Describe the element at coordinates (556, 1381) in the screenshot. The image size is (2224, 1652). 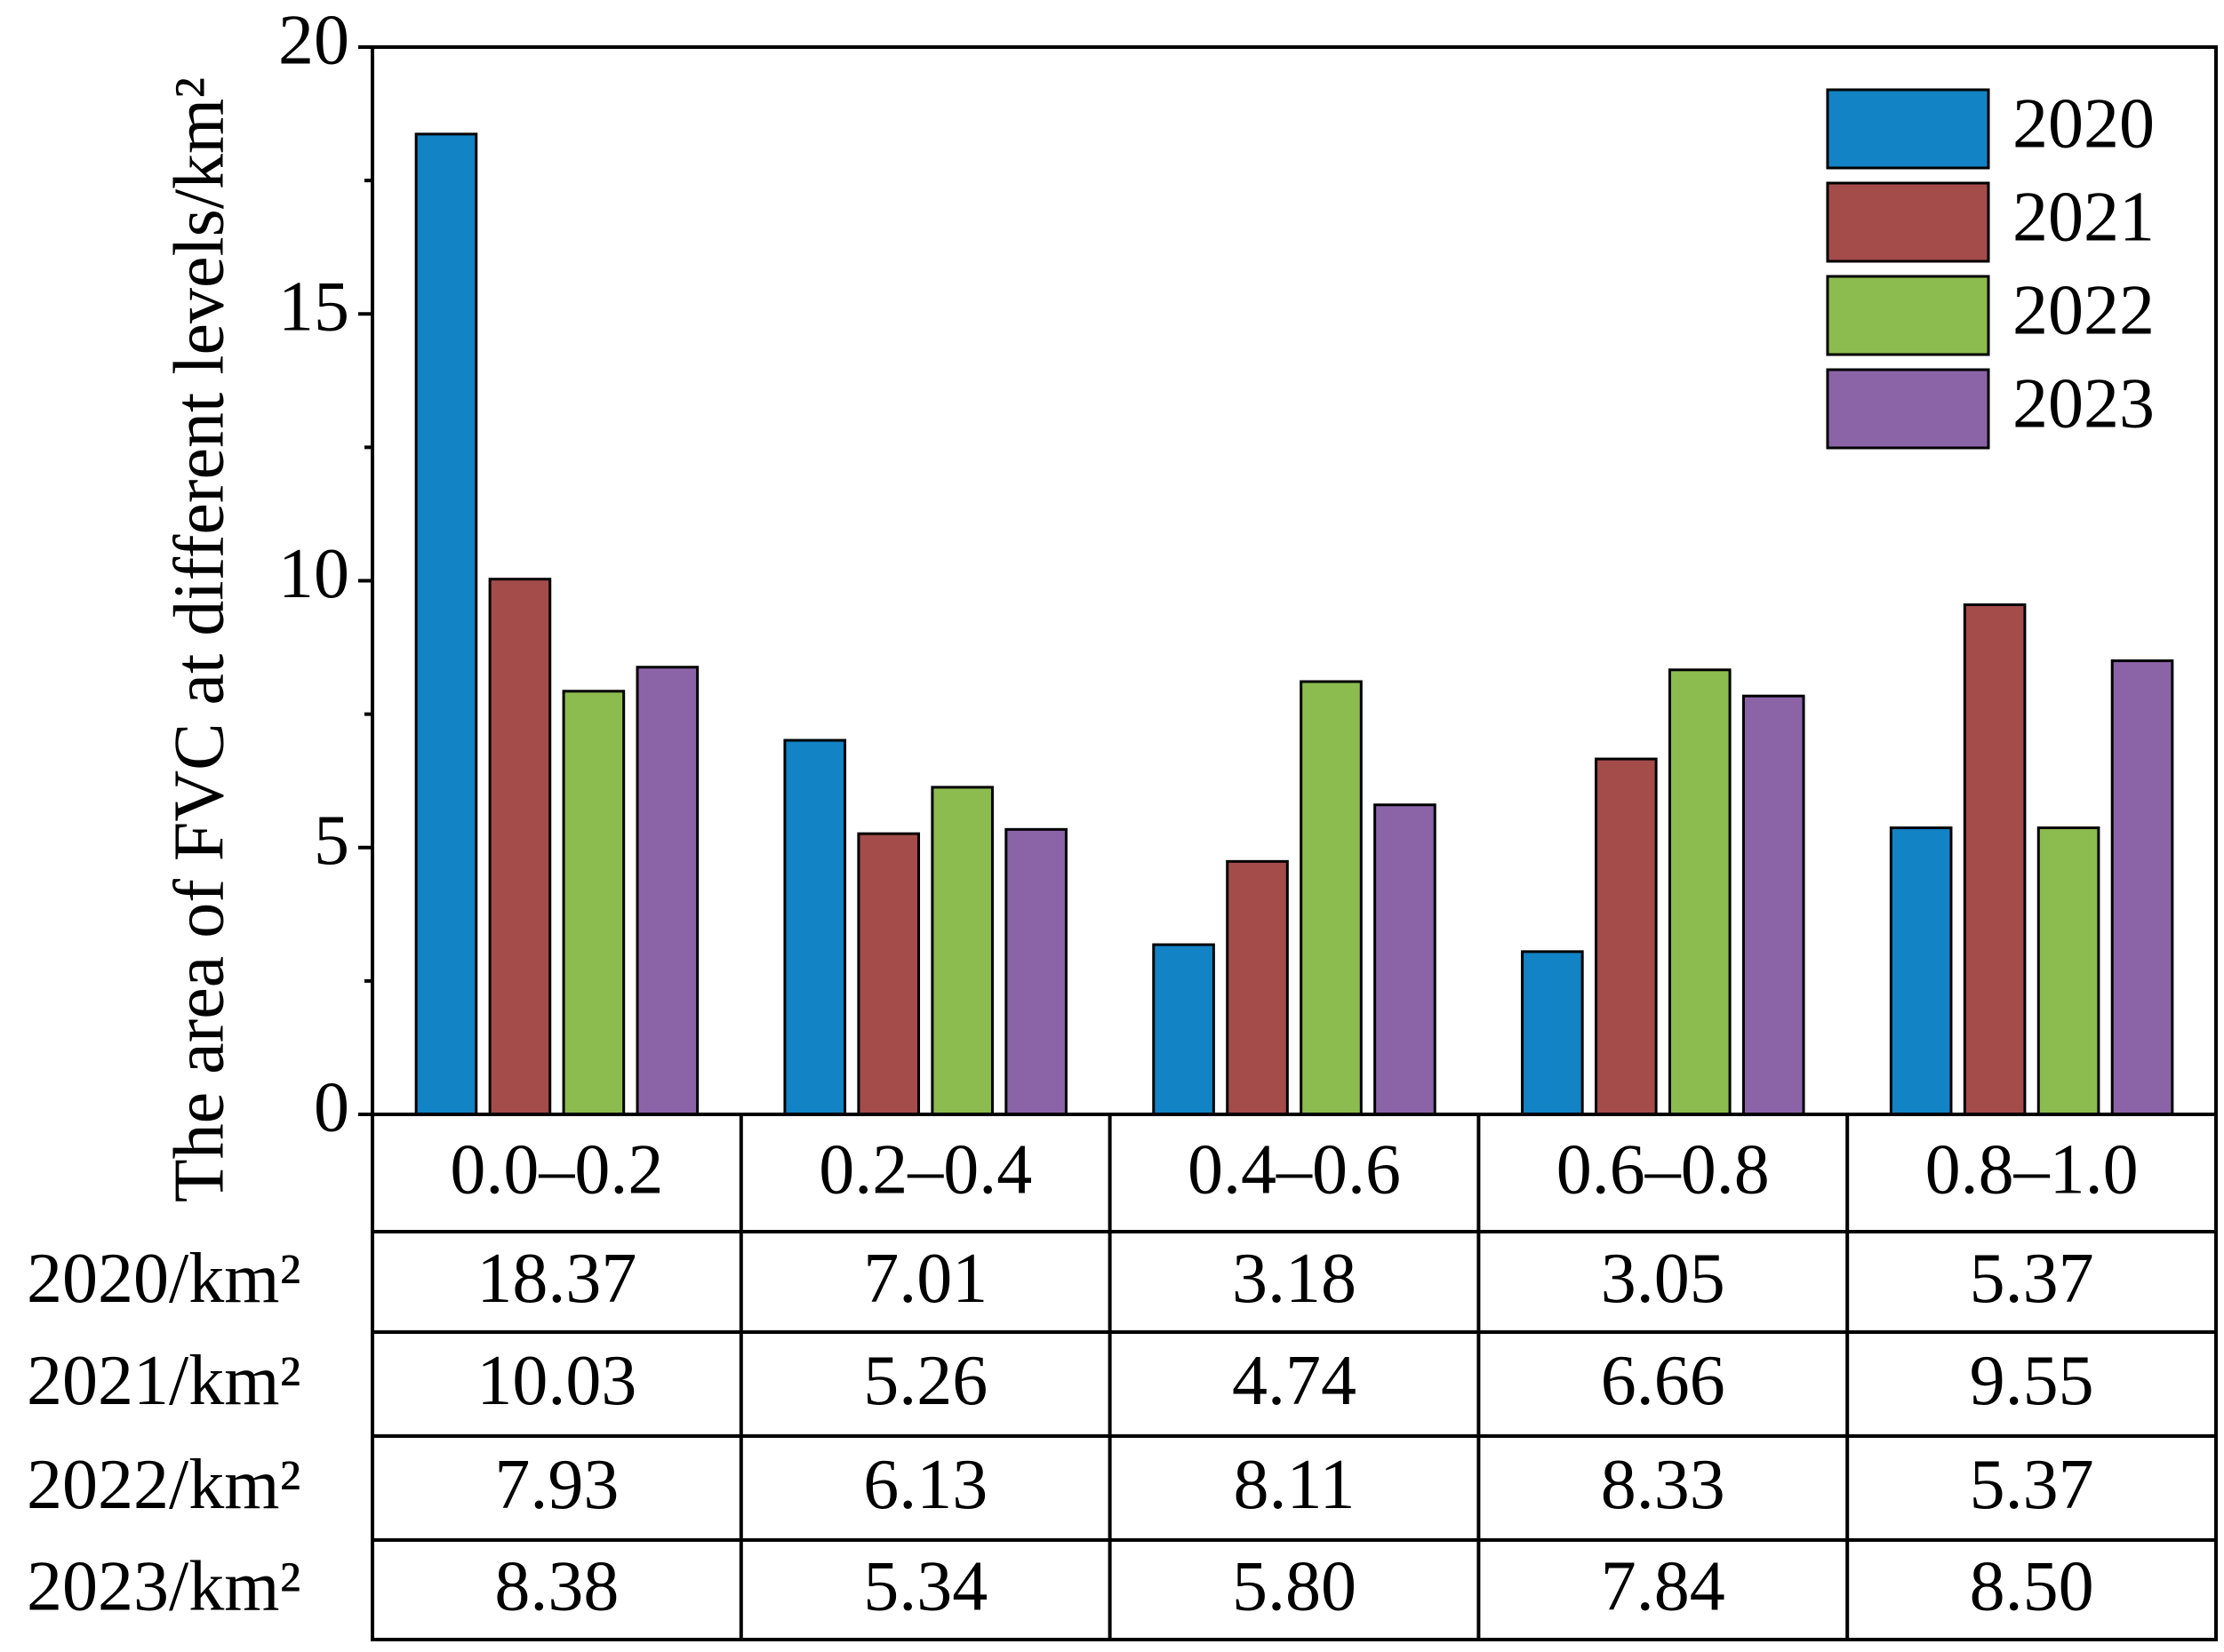
I see `table-value: 10.03` at that location.